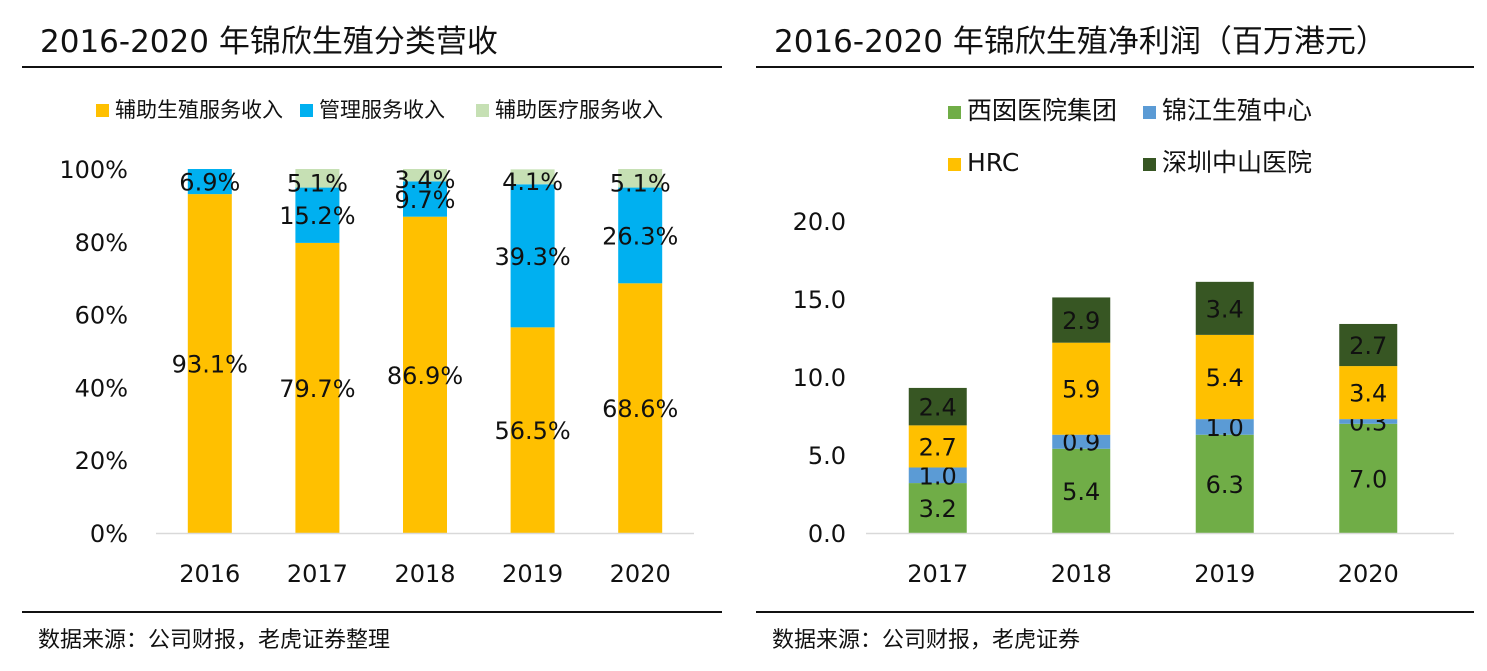 This screenshot has height=671, width=1487. Describe the element at coordinates (269, 42) in the screenshot. I see `left-chart-title: 2016-2020 年锦欣生殖分类营收` at that location.